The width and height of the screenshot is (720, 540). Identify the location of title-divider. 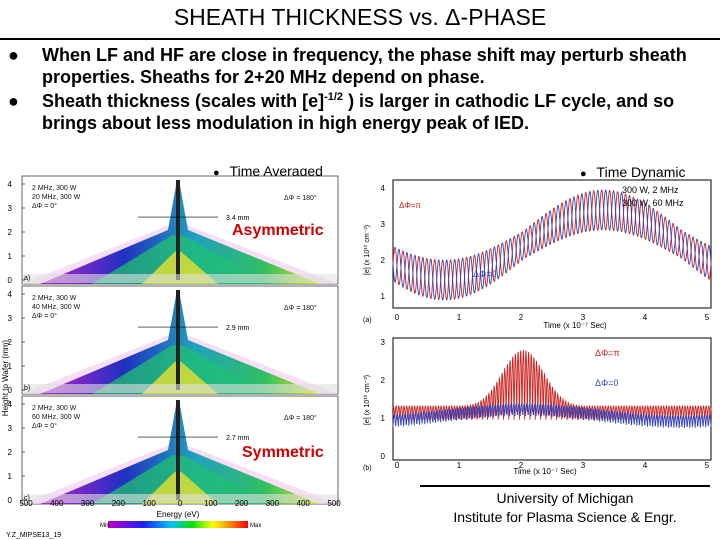
(360, 39).